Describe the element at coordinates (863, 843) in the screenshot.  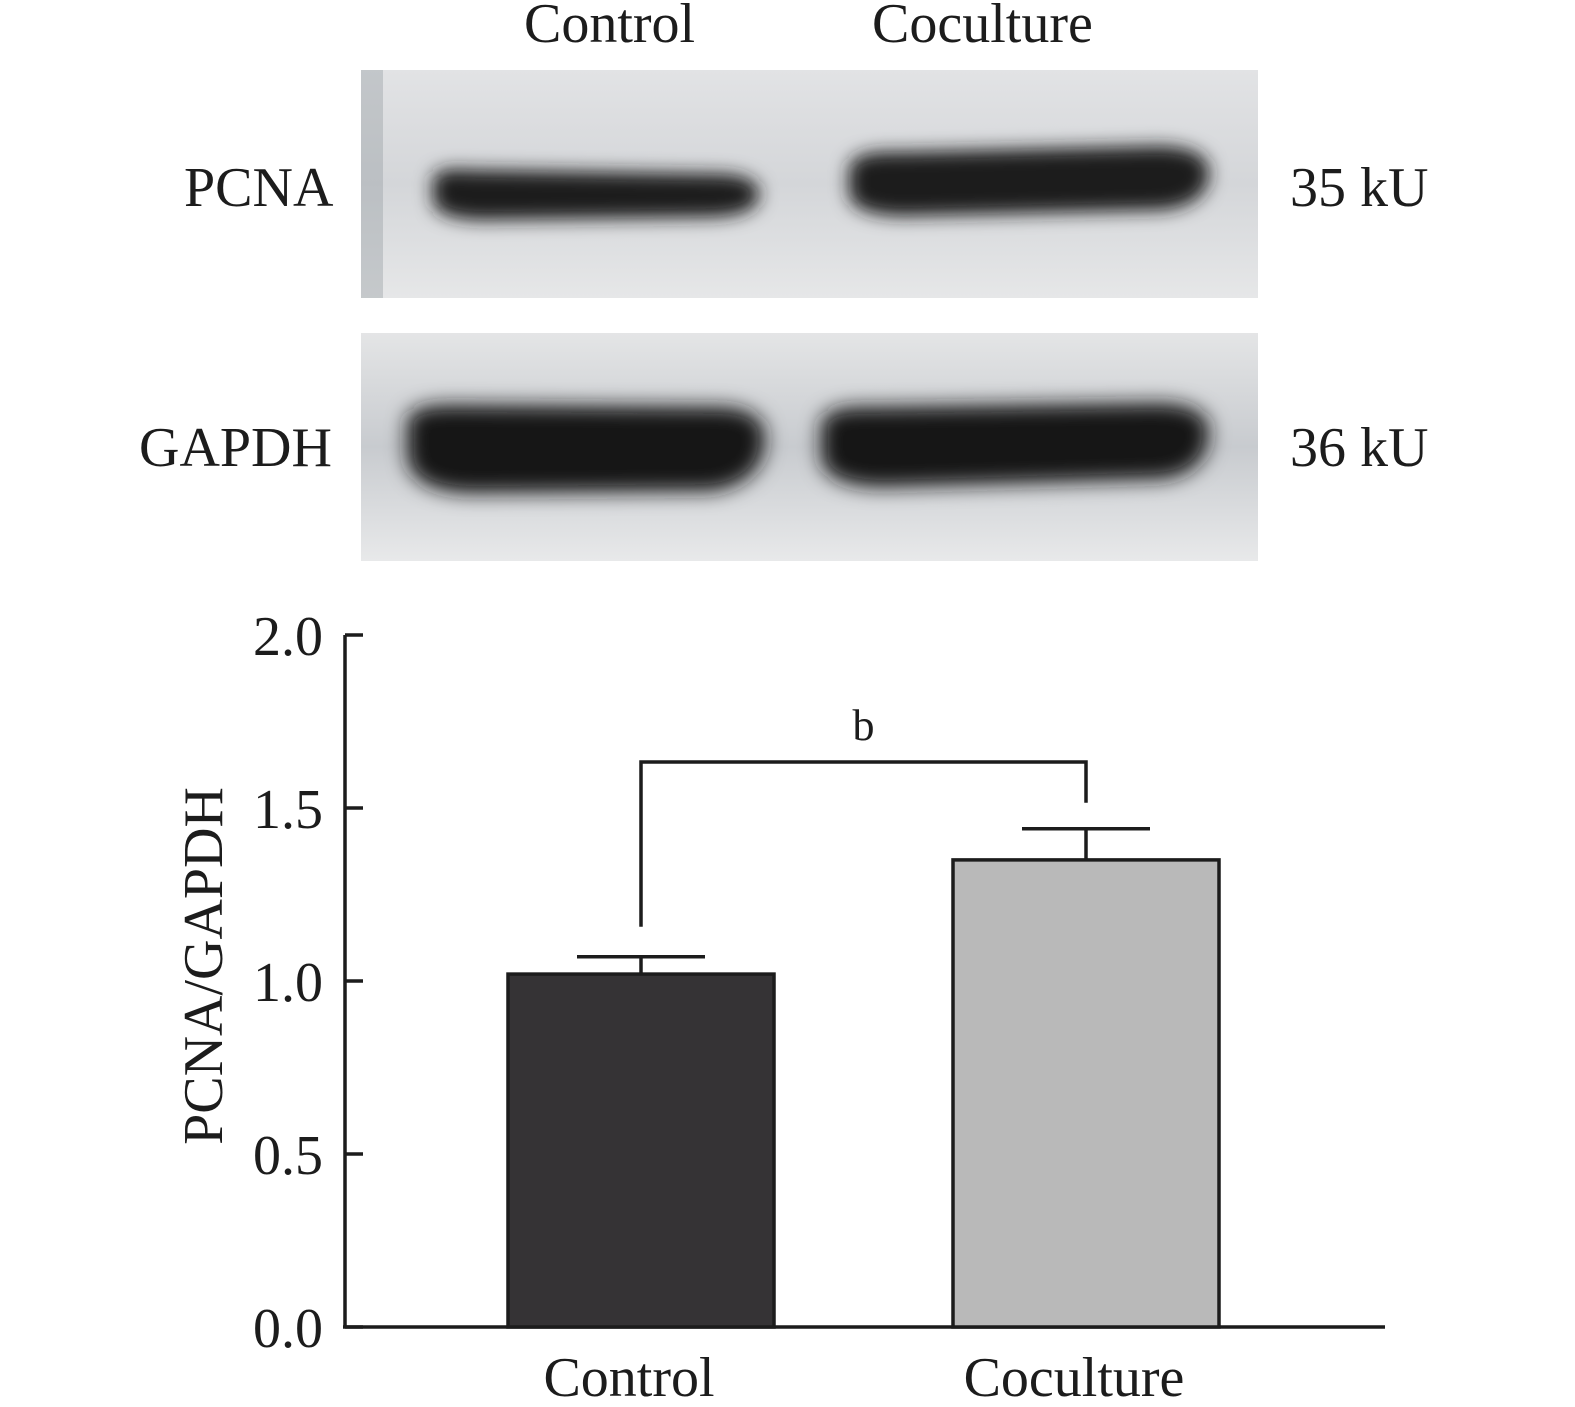
I see `significance-bracket` at that location.